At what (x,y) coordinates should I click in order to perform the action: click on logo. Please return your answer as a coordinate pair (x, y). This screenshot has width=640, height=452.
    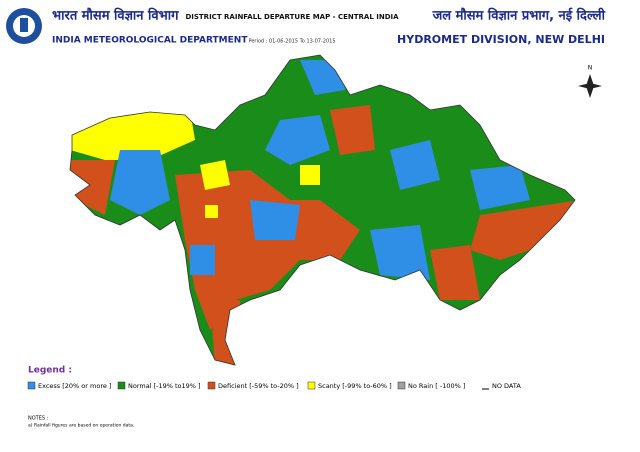
    Looking at the image, I should click on (24, 26).